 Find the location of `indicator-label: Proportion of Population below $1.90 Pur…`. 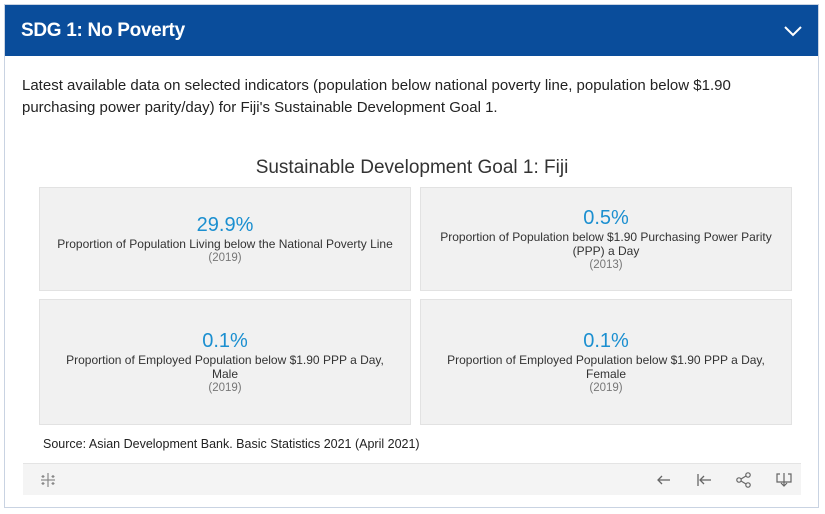

indicator-label: Proportion of Population below $1.90 Pur… is located at coordinates (606, 243).